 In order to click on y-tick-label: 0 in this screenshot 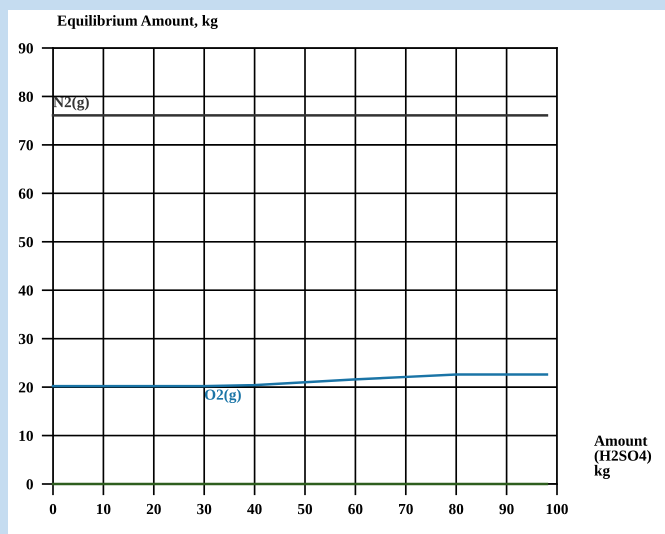, I will do `click(29, 484)`.